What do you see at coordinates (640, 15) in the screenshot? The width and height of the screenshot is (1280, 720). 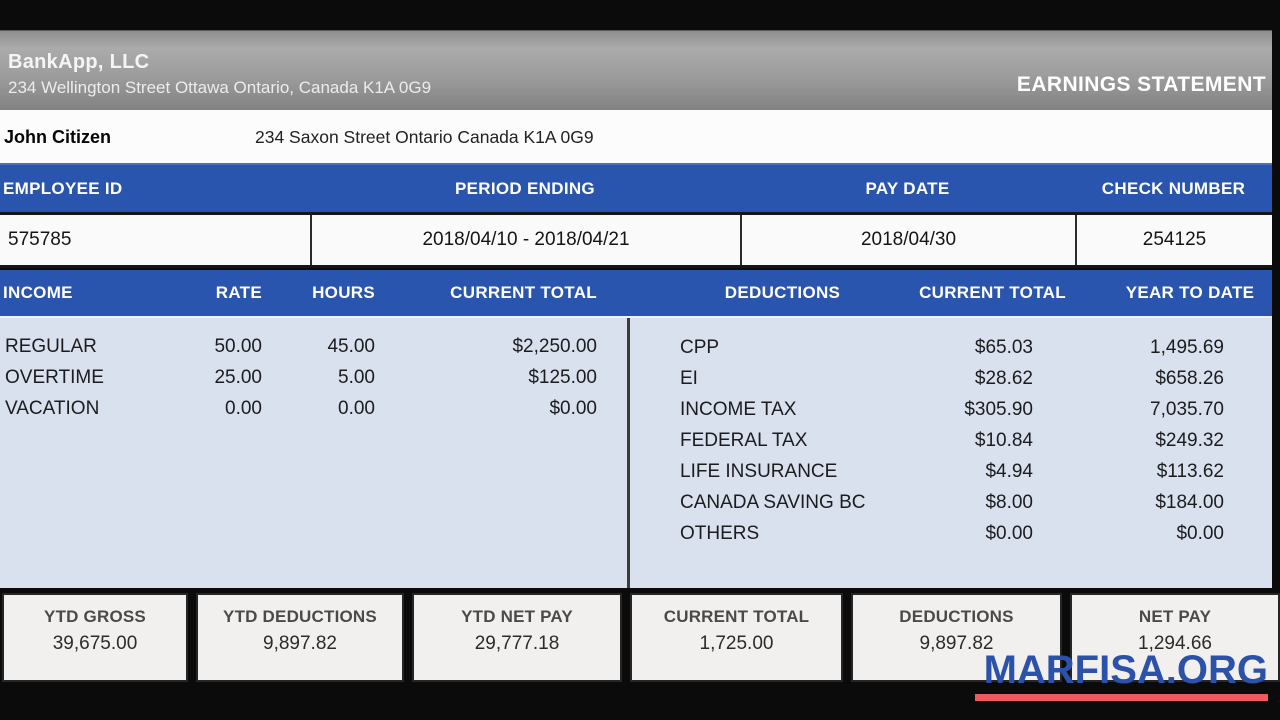 I see `top-black-bar` at bounding box center [640, 15].